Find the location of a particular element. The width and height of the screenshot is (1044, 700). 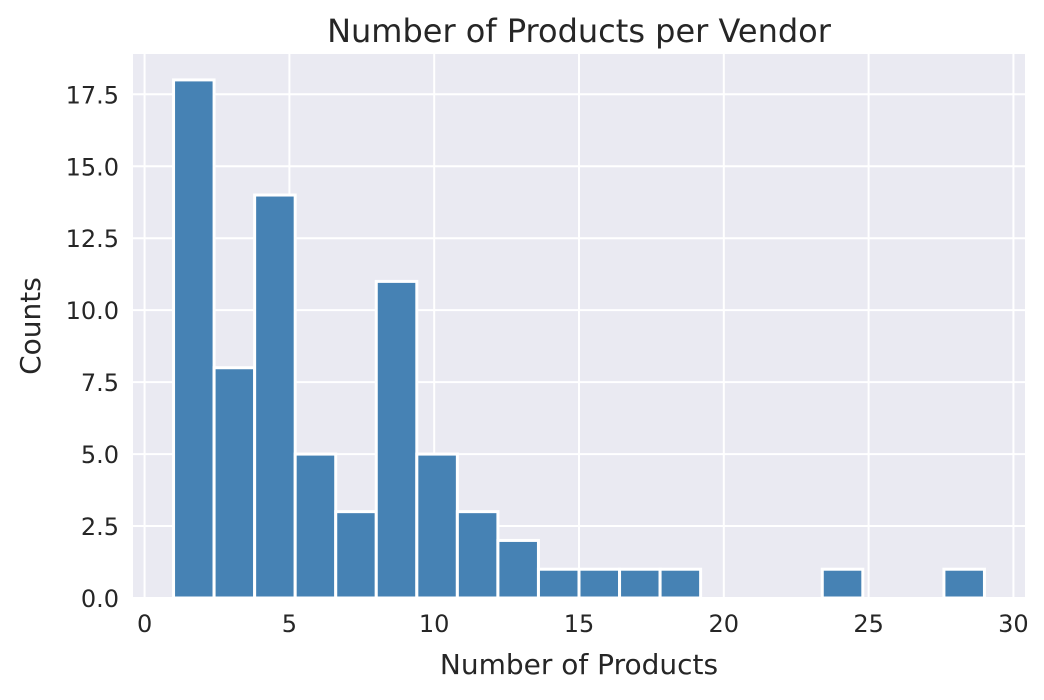

y-tick-label: 15.0 is located at coordinates (92, 167).